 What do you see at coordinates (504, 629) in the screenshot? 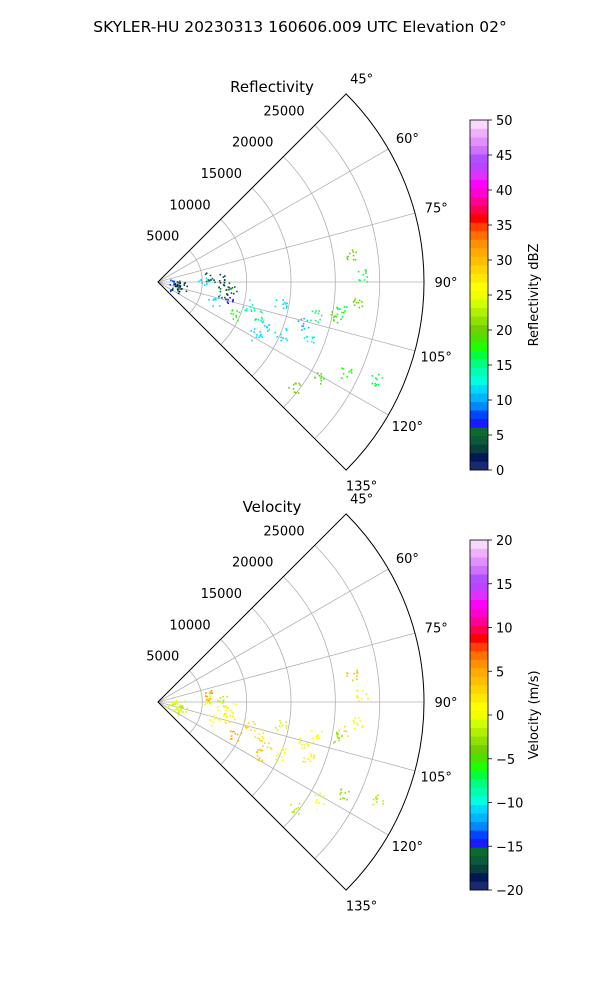
I see `colorbar-tick-label: 10` at bounding box center [504, 629].